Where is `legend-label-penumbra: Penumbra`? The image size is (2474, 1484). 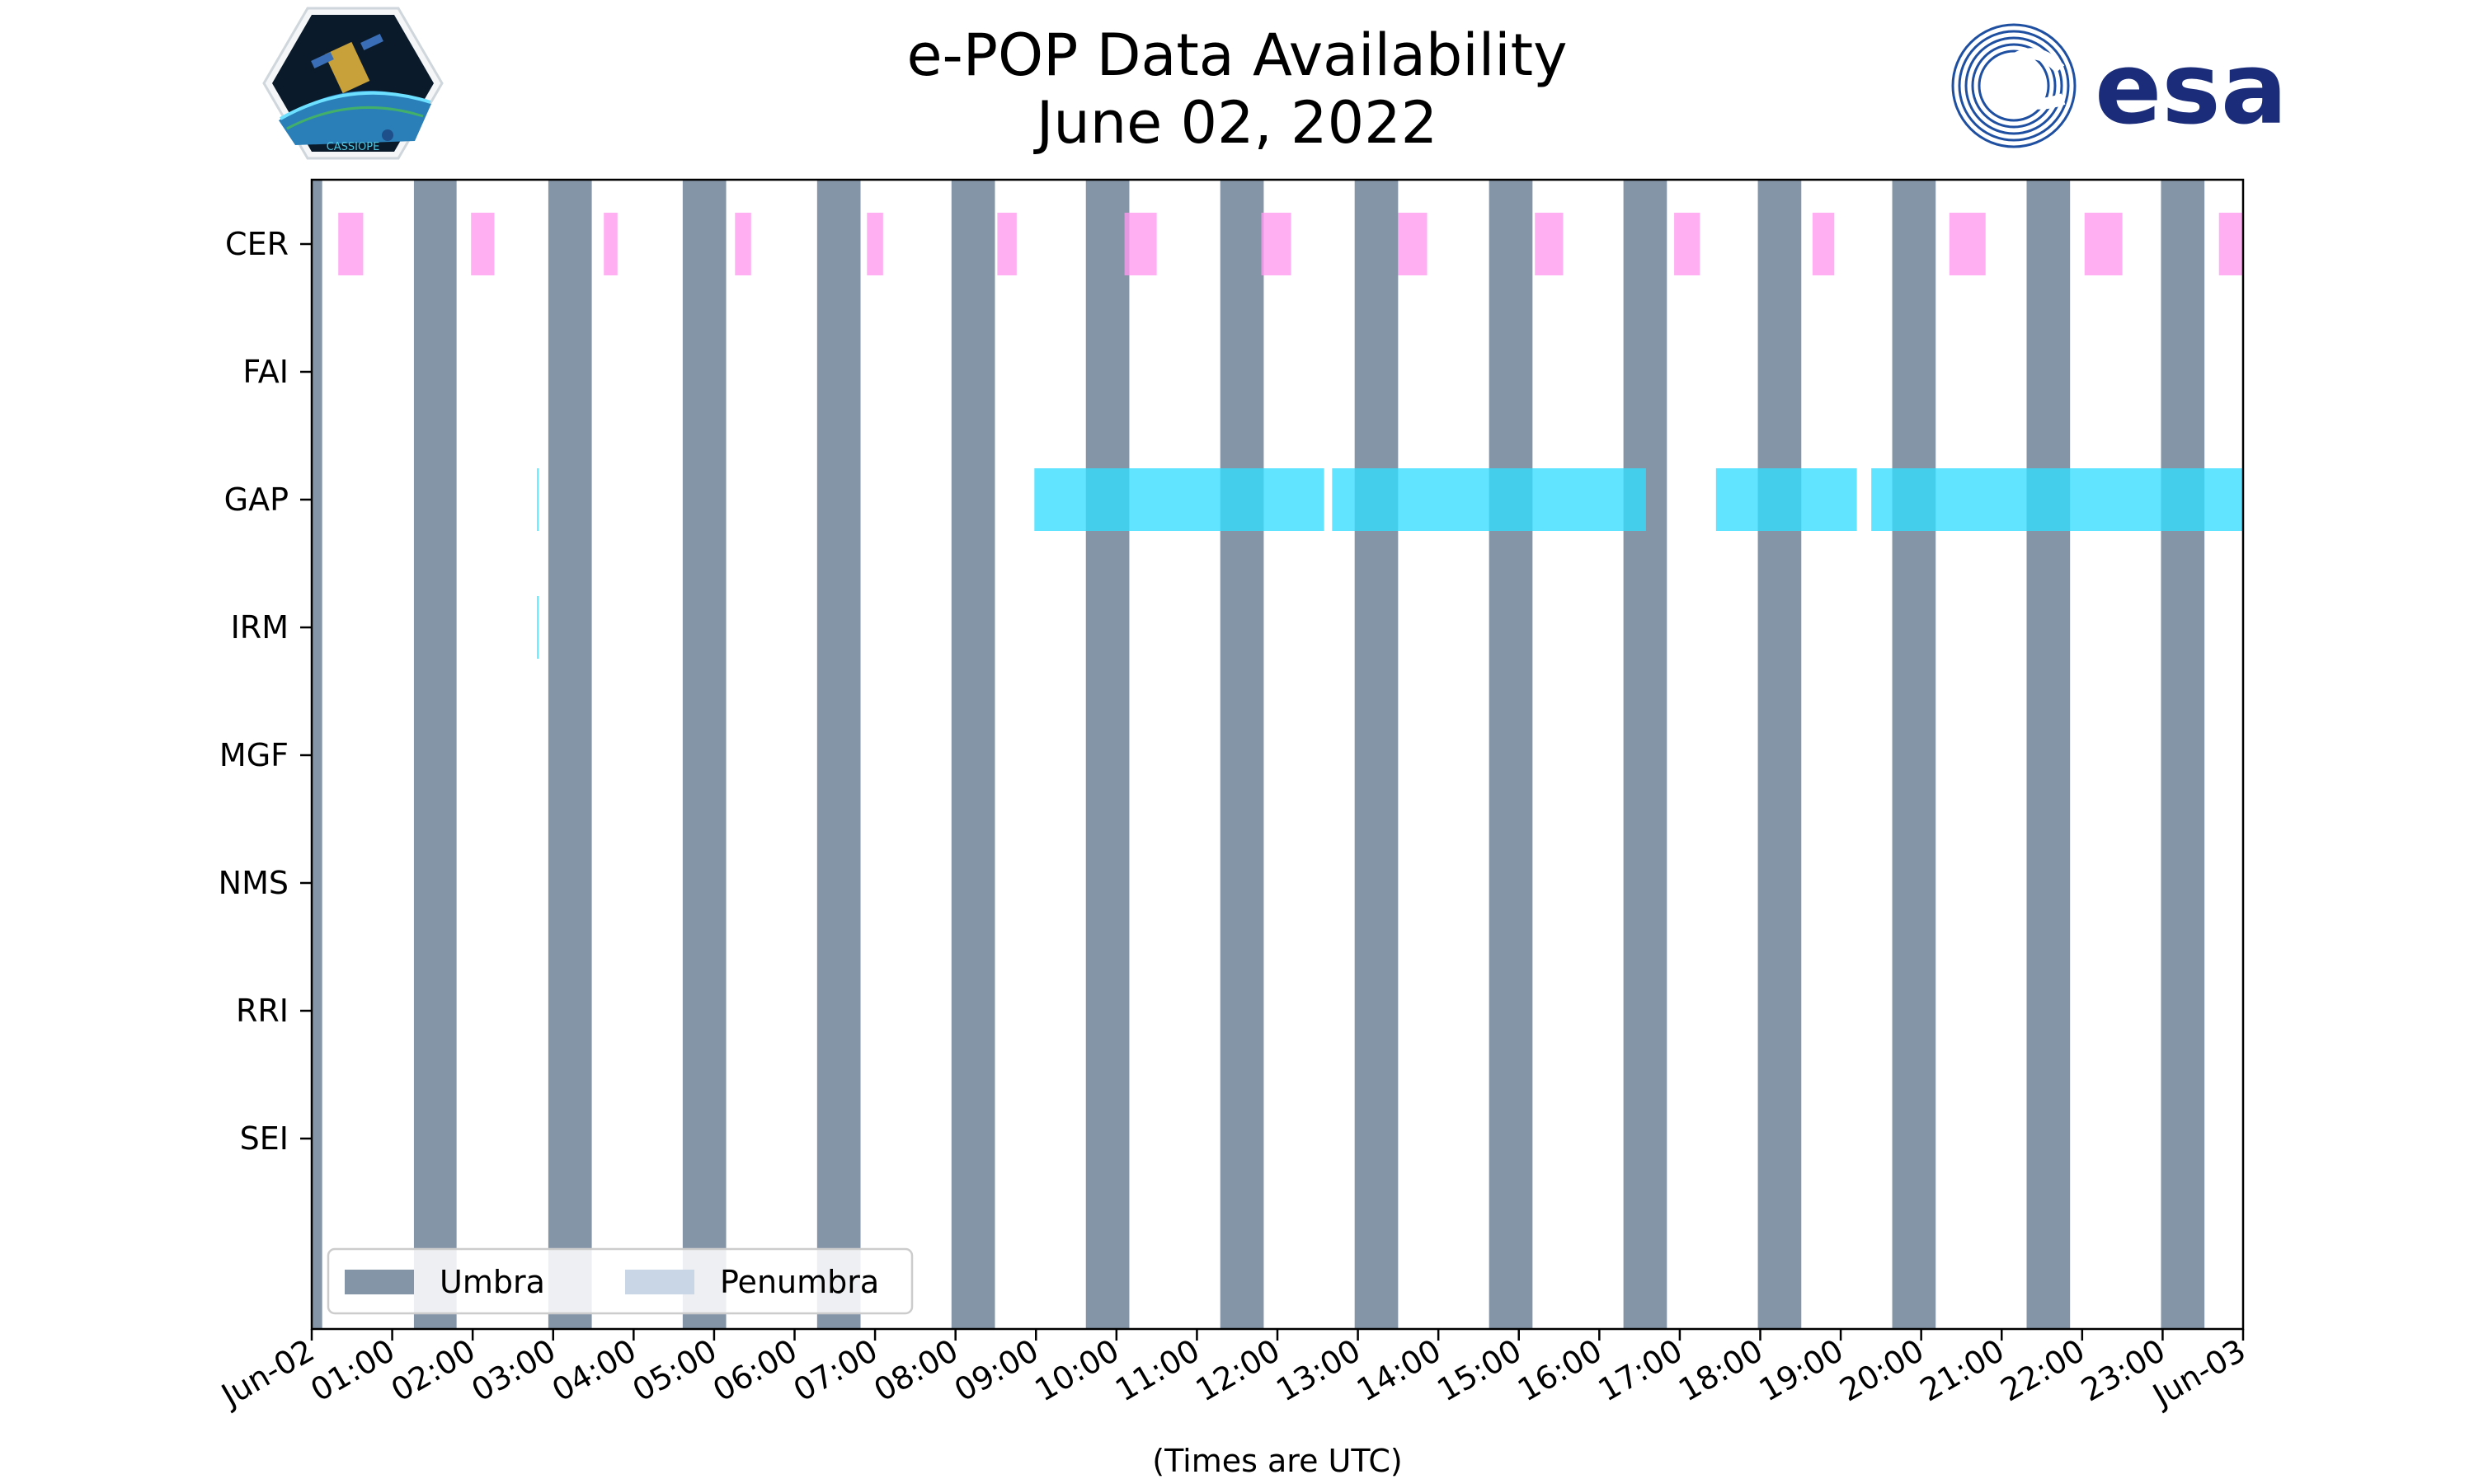 legend-label-penumbra: Penumbra is located at coordinates (799, 1282).